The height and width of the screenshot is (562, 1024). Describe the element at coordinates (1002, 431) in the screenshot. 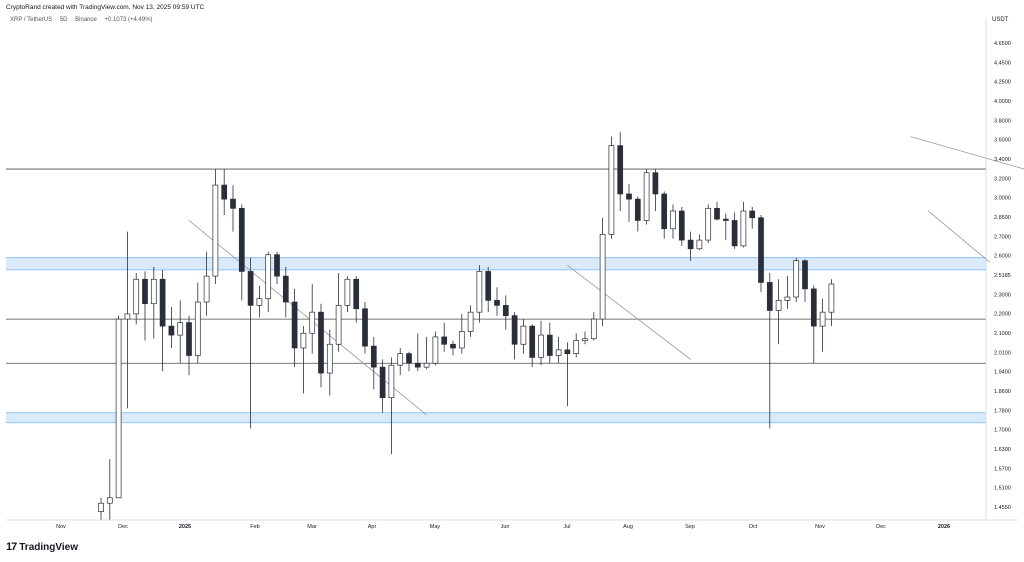

I see `y-tick-label: 1.7000` at that location.